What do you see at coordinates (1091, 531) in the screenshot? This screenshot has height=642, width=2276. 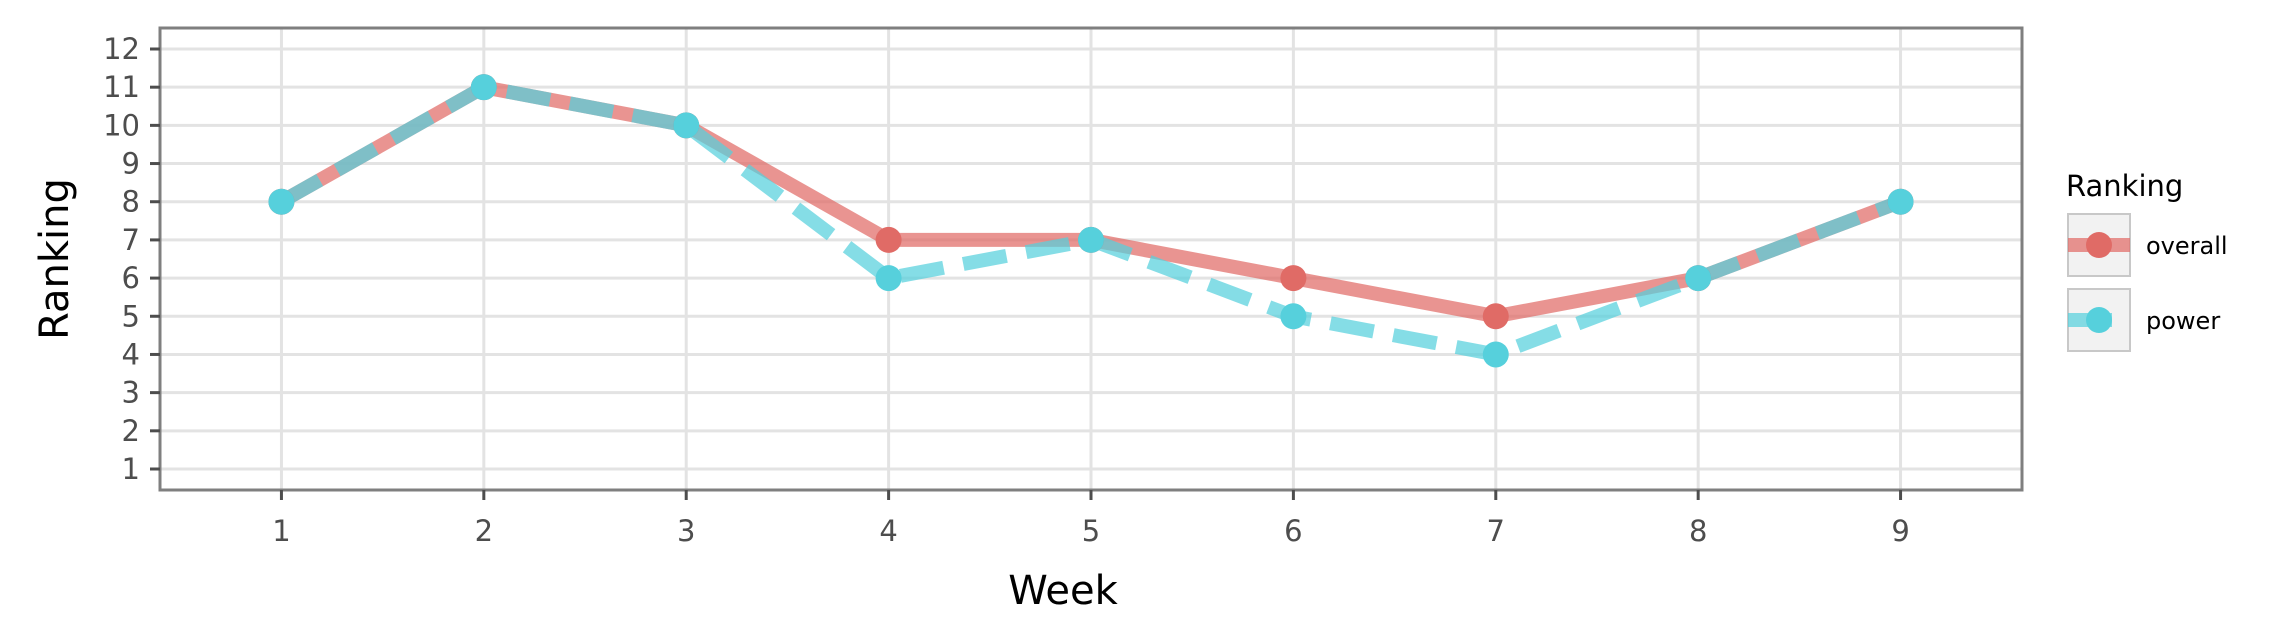 I see `x-tick-label: 5` at bounding box center [1091, 531].